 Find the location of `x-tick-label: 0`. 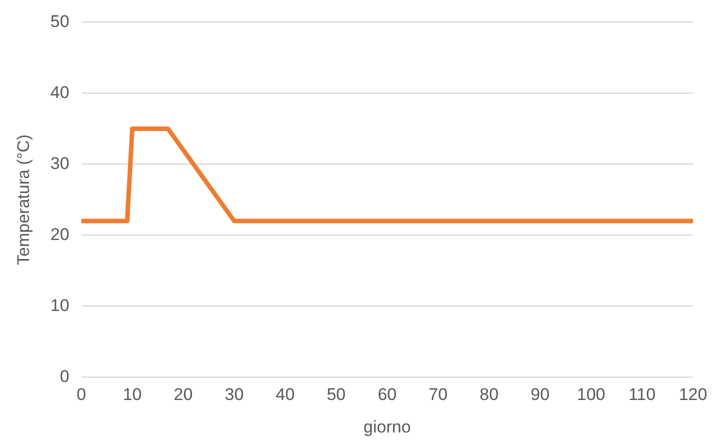

x-tick-label: 0 is located at coordinates (81, 394).